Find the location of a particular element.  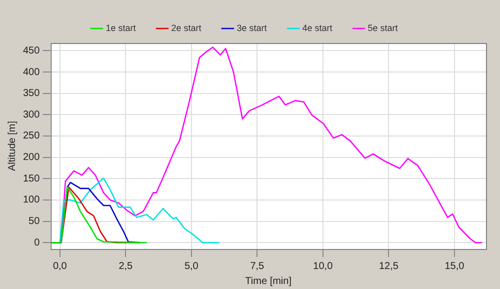

x-tick-label: 0,0 is located at coordinates (60, 266).